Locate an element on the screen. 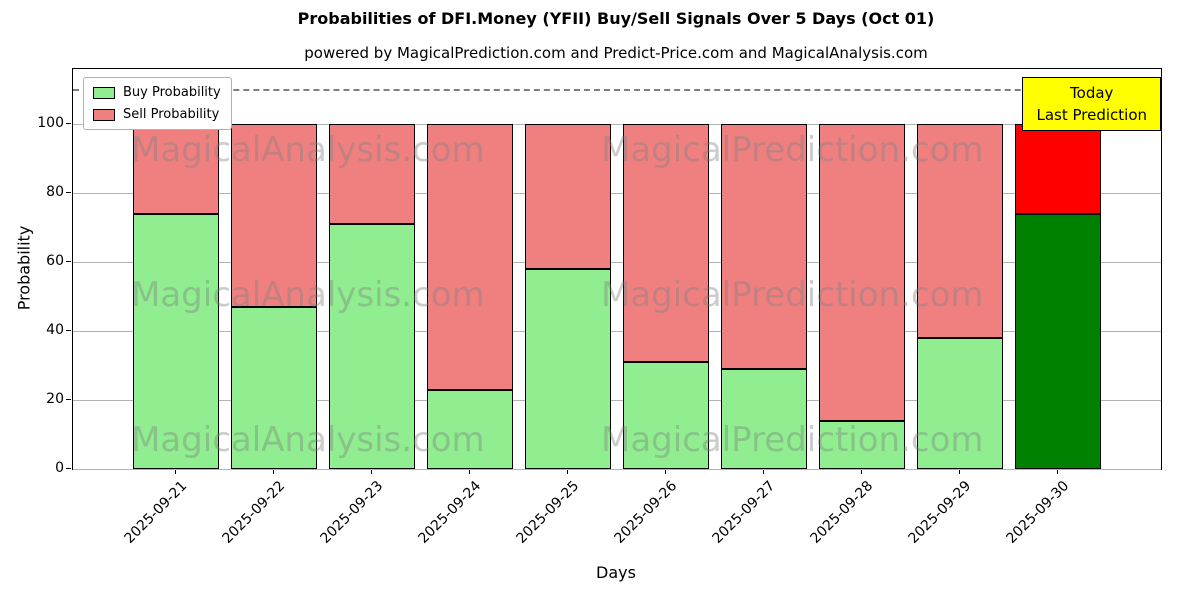 The width and height of the screenshot is (1200, 600). y-tick-label-20: 20 is located at coordinates (55, 399).